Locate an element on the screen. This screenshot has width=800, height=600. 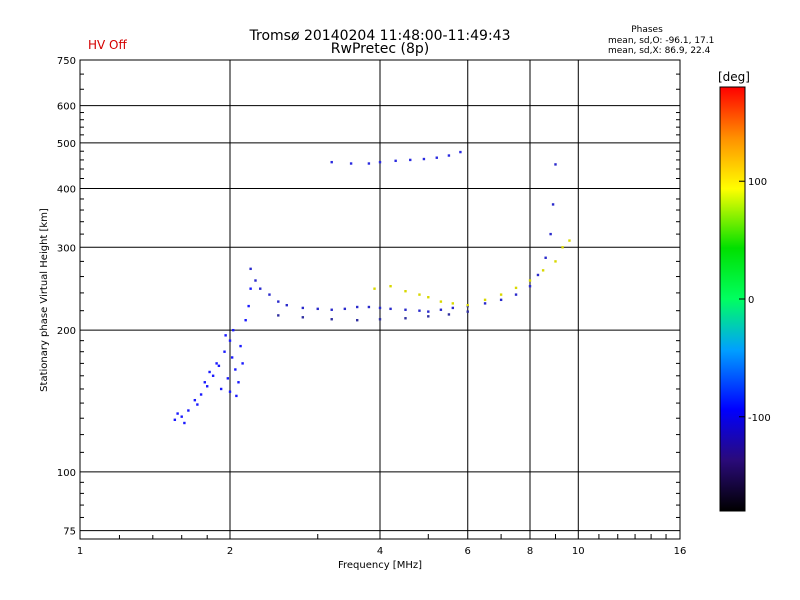
colorbar-label: [deg] is located at coordinates (734, 77).